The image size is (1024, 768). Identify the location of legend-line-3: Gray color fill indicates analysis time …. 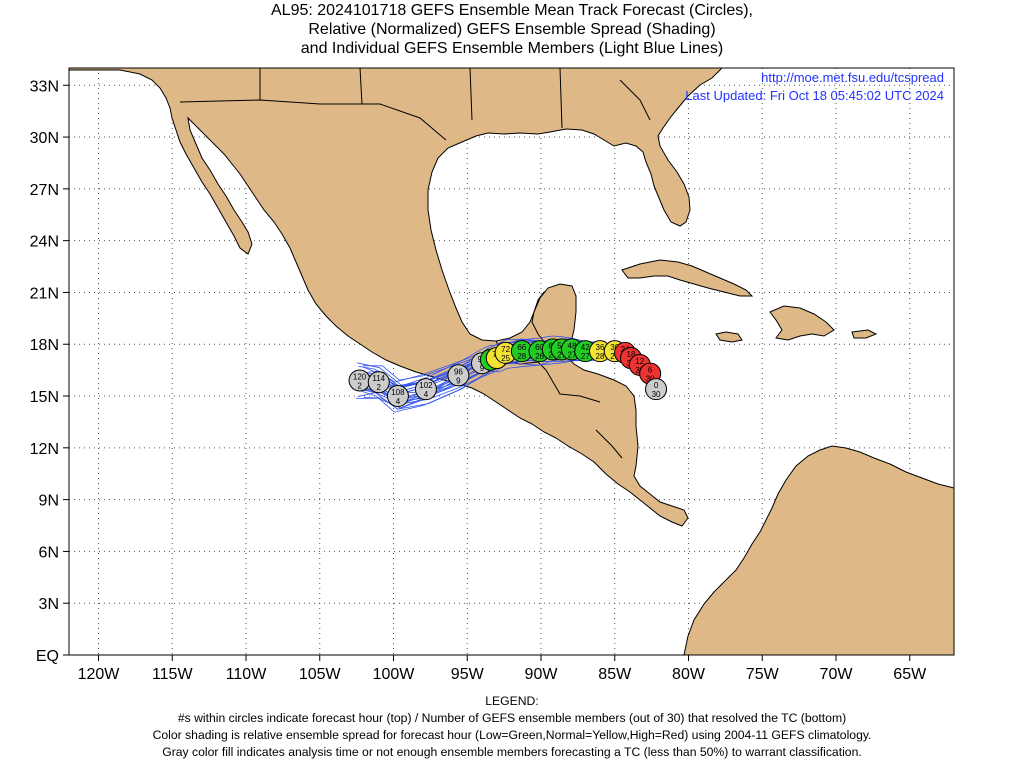
(512, 752).